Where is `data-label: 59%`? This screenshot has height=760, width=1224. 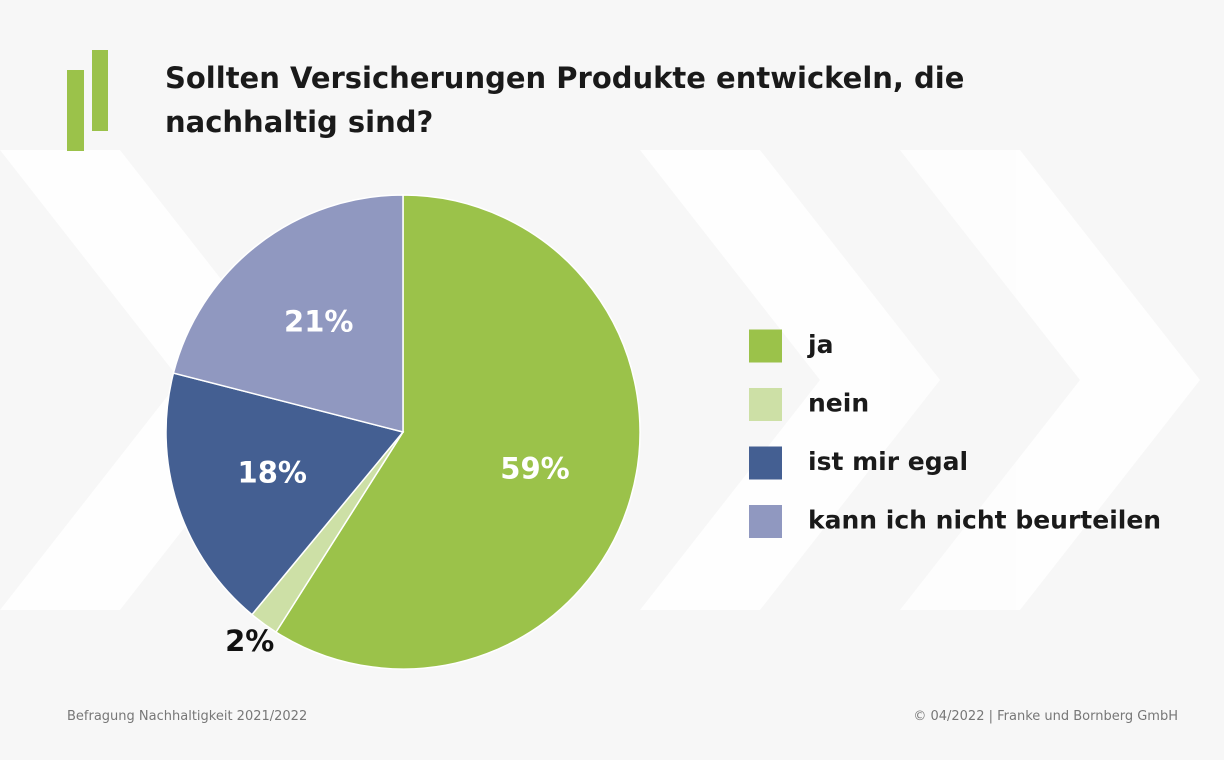 data-label: 59% is located at coordinates (534, 468).